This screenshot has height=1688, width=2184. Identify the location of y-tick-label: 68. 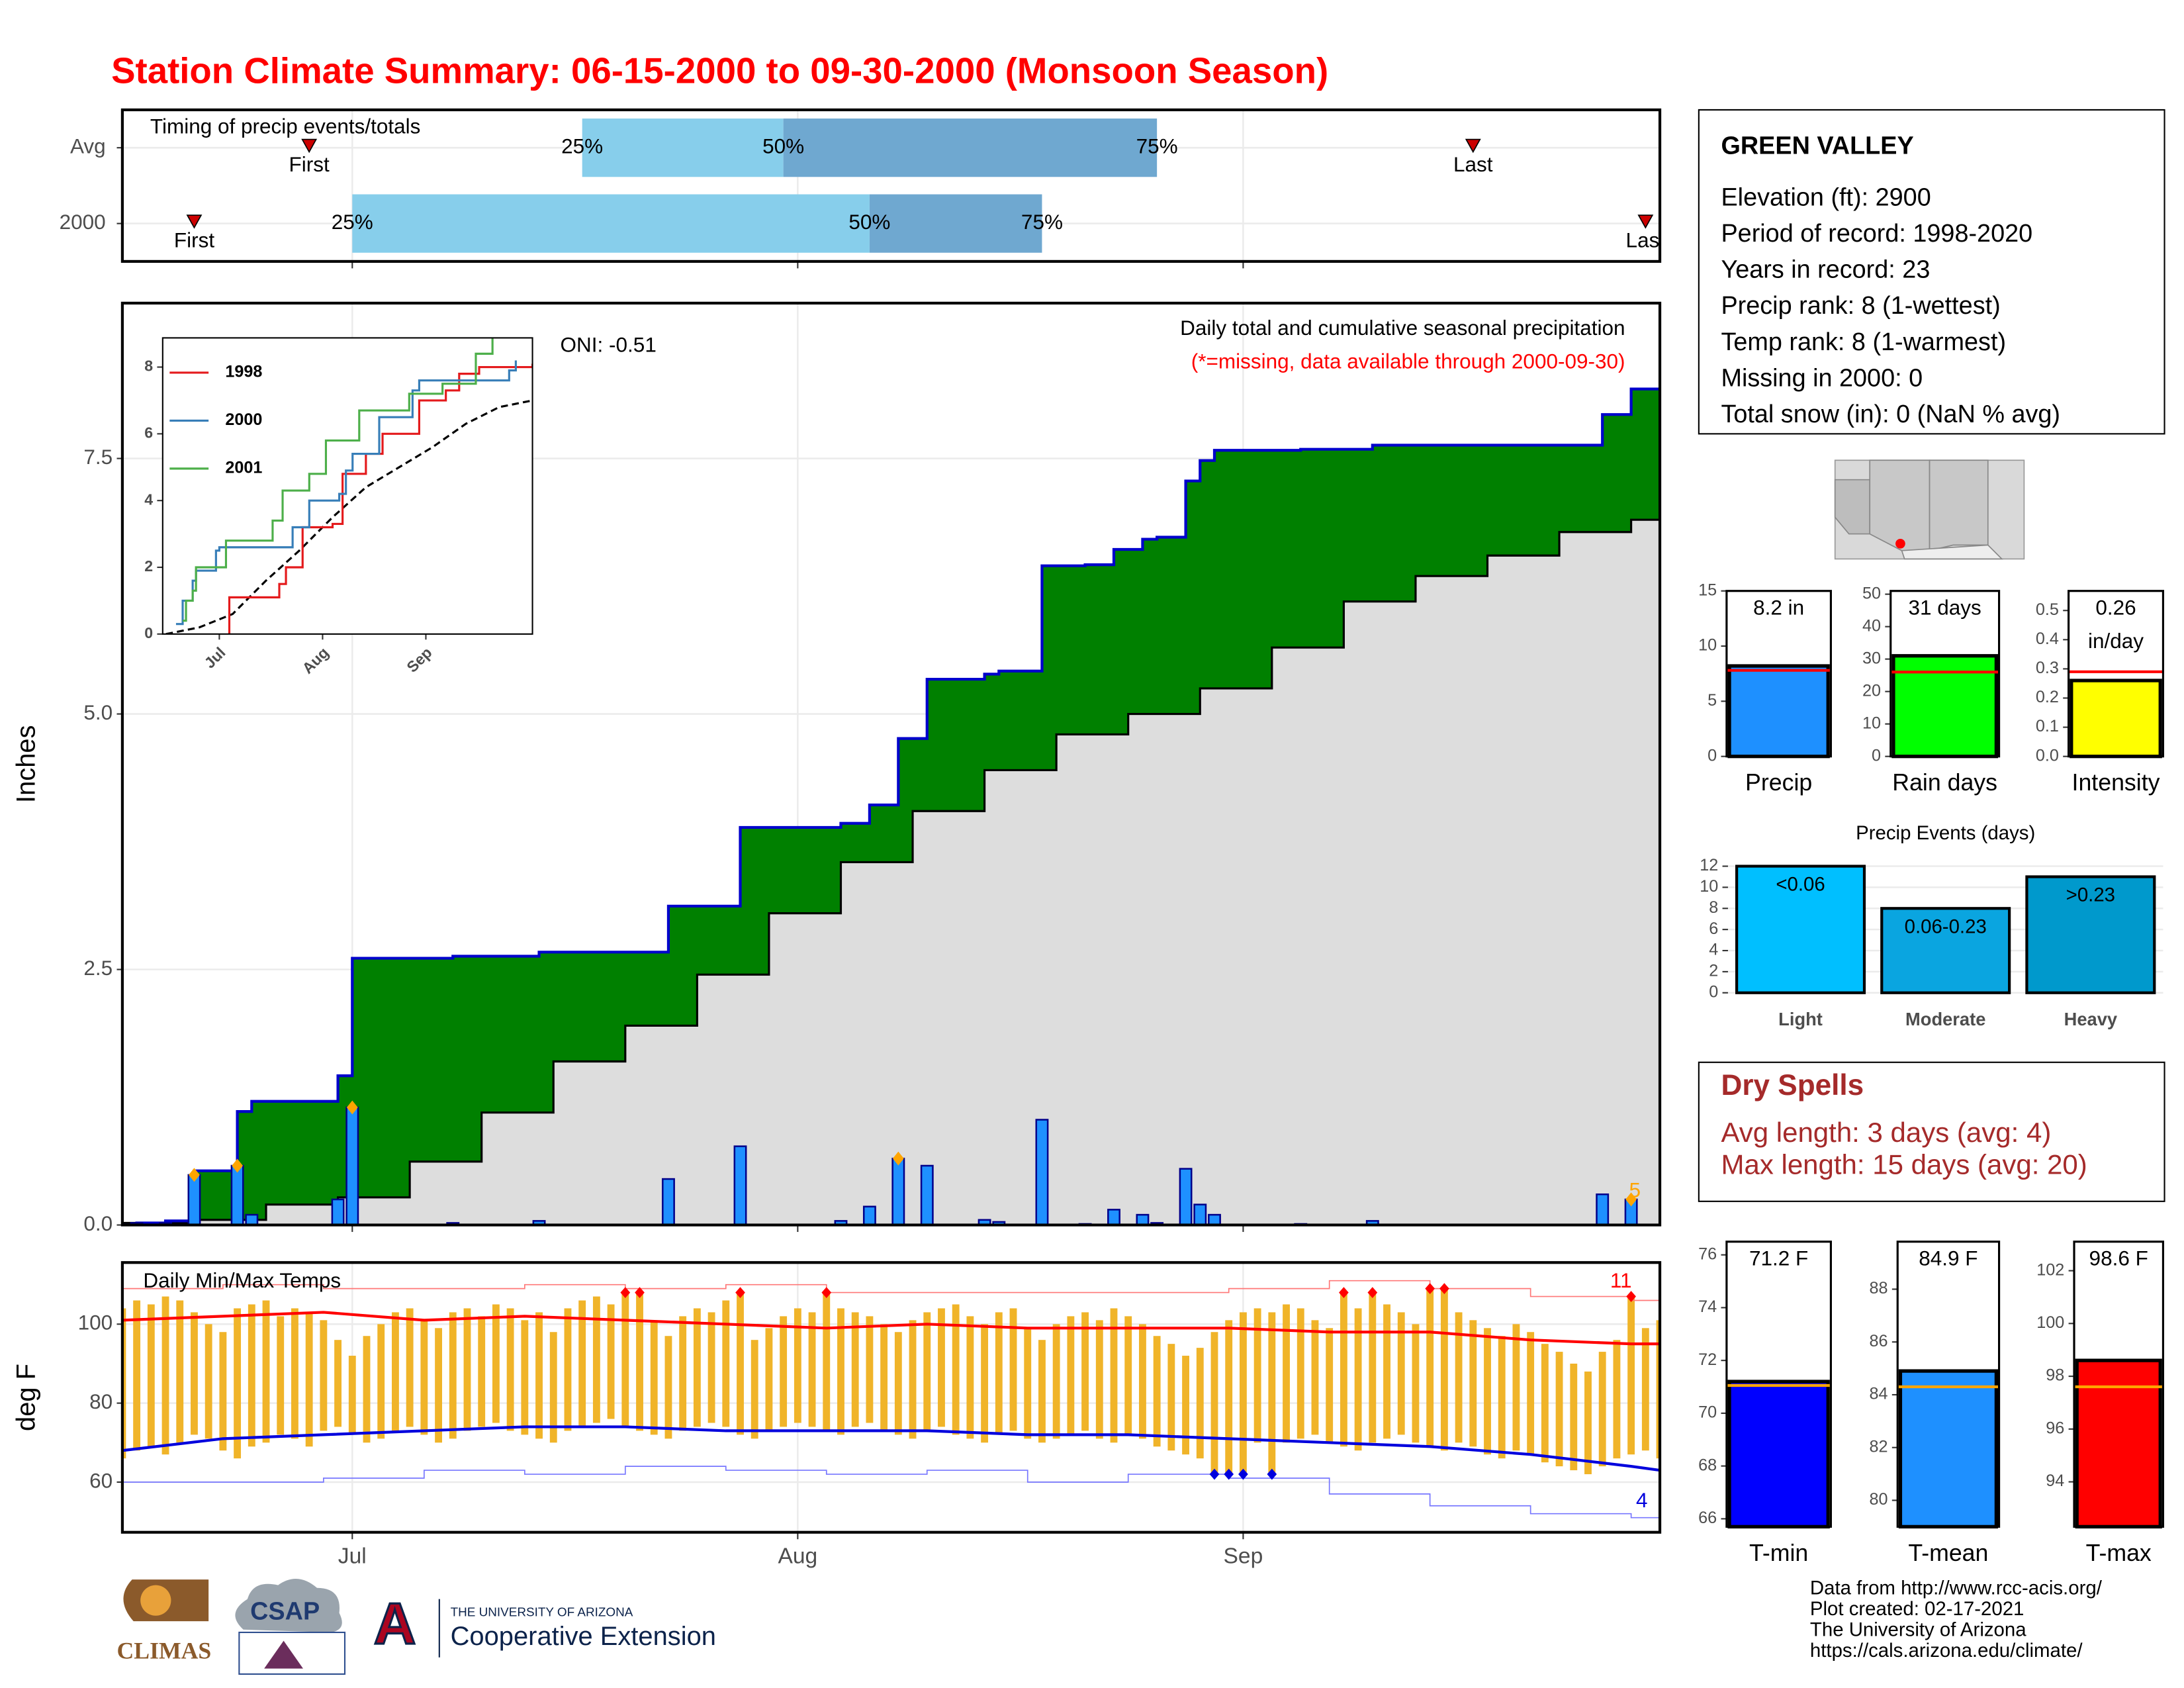
(1707, 1465).